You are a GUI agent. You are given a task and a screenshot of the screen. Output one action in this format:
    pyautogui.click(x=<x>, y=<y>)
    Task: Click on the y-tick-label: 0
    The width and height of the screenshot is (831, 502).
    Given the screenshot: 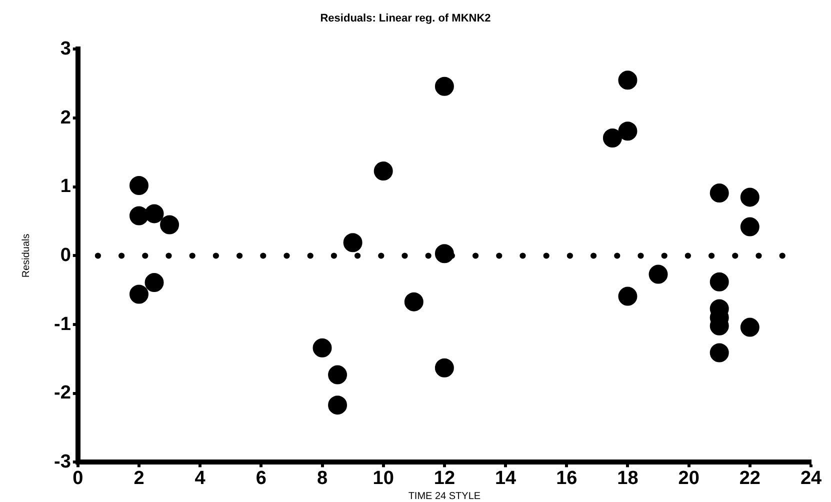 What is the action you would take?
    pyautogui.click(x=65, y=255)
    